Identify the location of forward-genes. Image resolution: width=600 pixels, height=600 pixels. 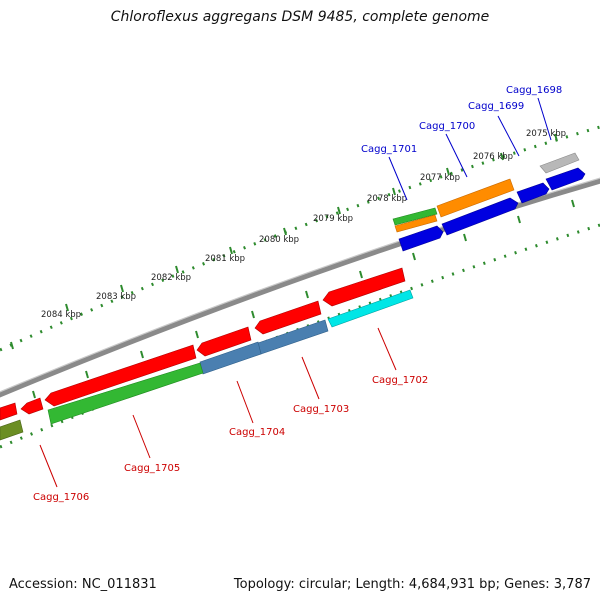
(489, 202).